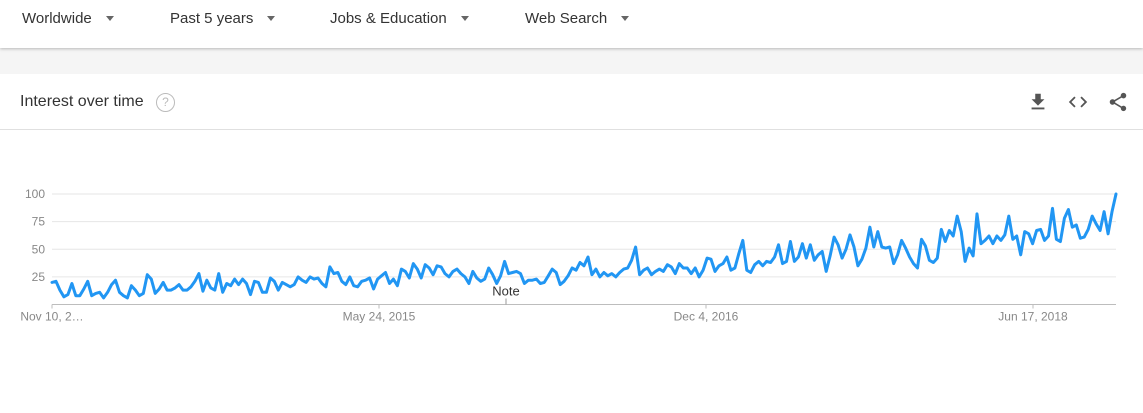  Describe the element at coordinates (1038, 102) in the screenshot. I see `download-icon` at that location.